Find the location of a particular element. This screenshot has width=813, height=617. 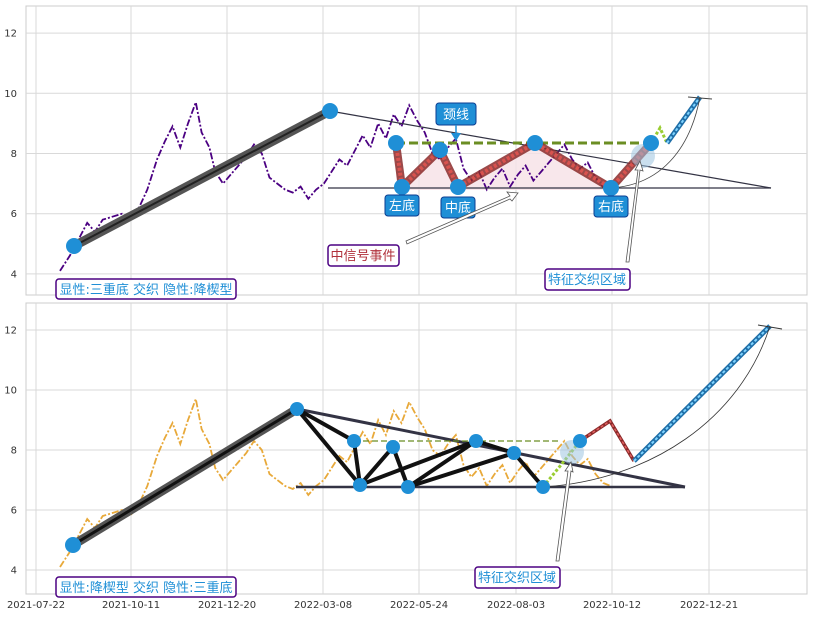

mid-signal-label: 中信号事件 is located at coordinates (362, 256).